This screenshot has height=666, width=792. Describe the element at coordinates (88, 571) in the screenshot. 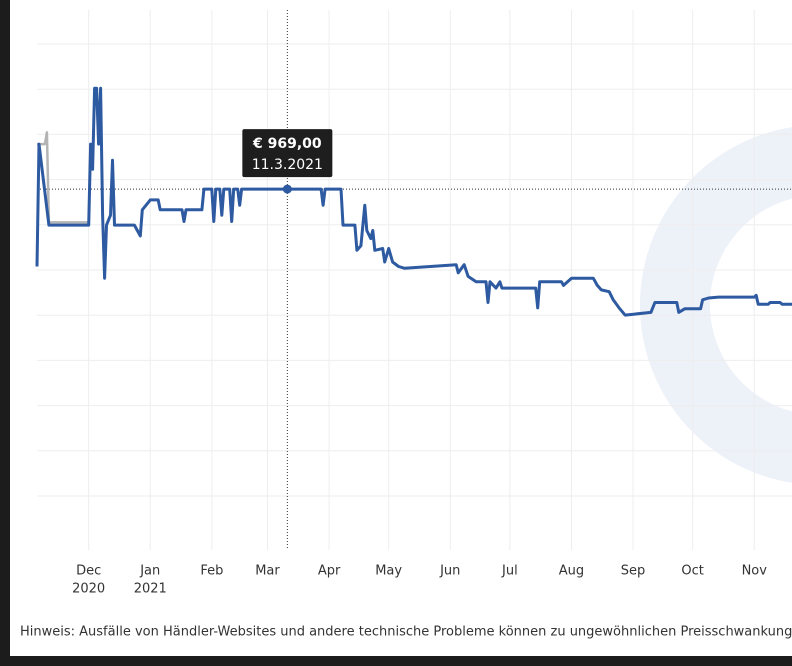

I see `x-tick-label: Dec` at that location.